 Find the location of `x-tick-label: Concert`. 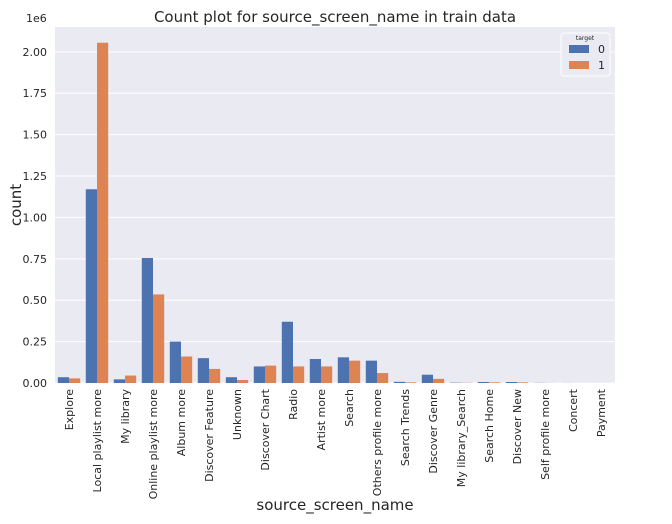

x-tick-label: Concert is located at coordinates (573, 410).